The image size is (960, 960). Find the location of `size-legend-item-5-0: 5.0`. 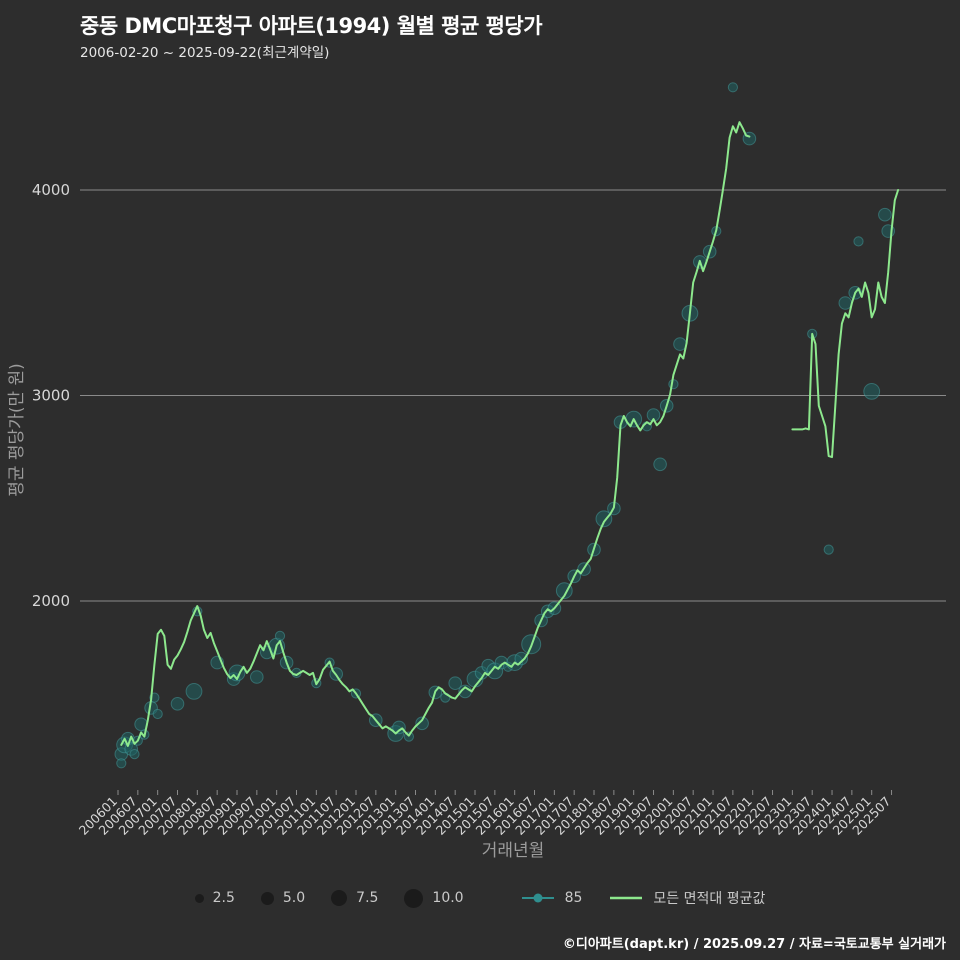

size-legend-item-5-0: 5.0 is located at coordinates (283, 898).